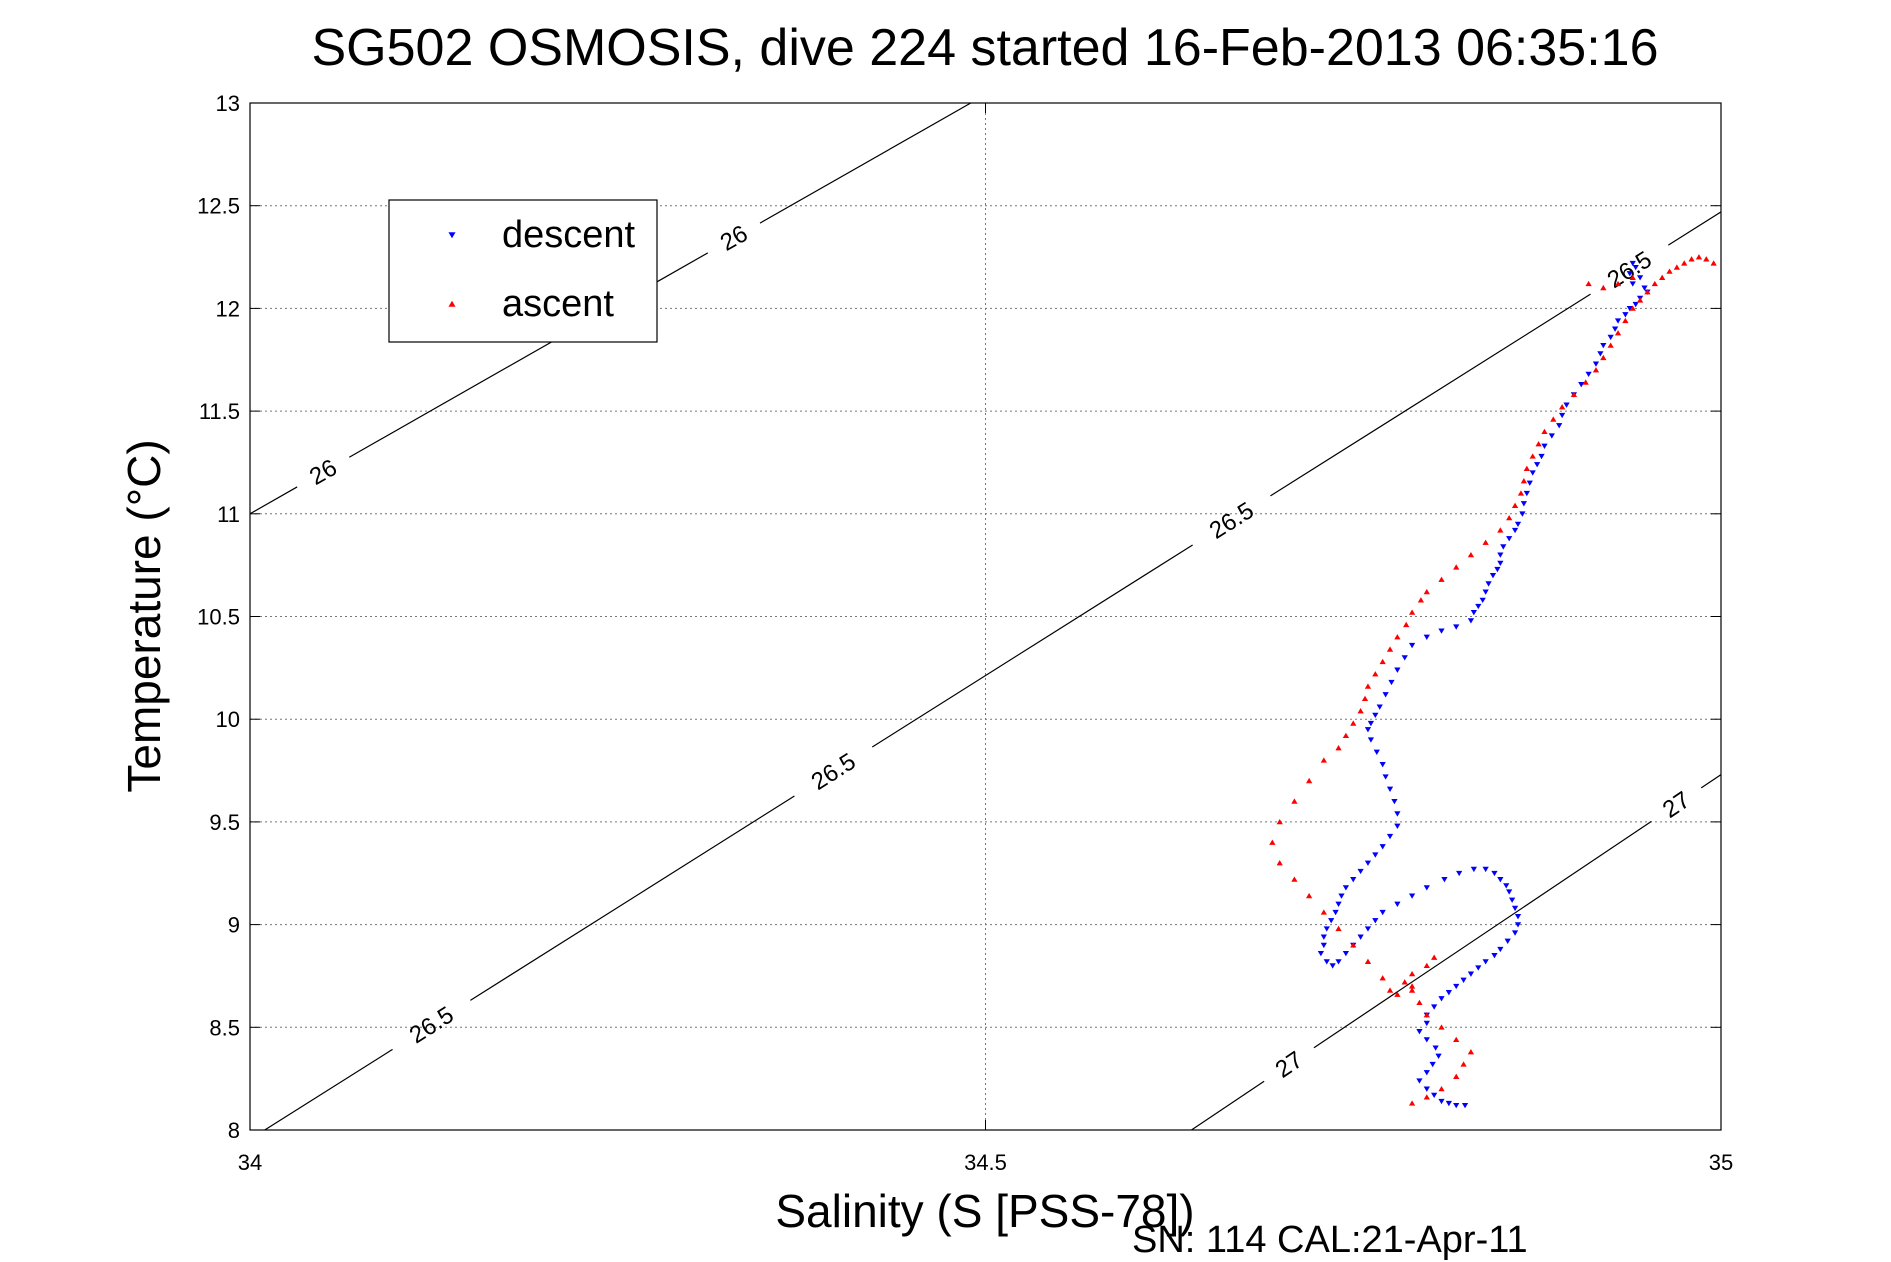 The width and height of the screenshot is (1891, 1262). I want to click on y-tick-label: 11.5, so click(219, 411).